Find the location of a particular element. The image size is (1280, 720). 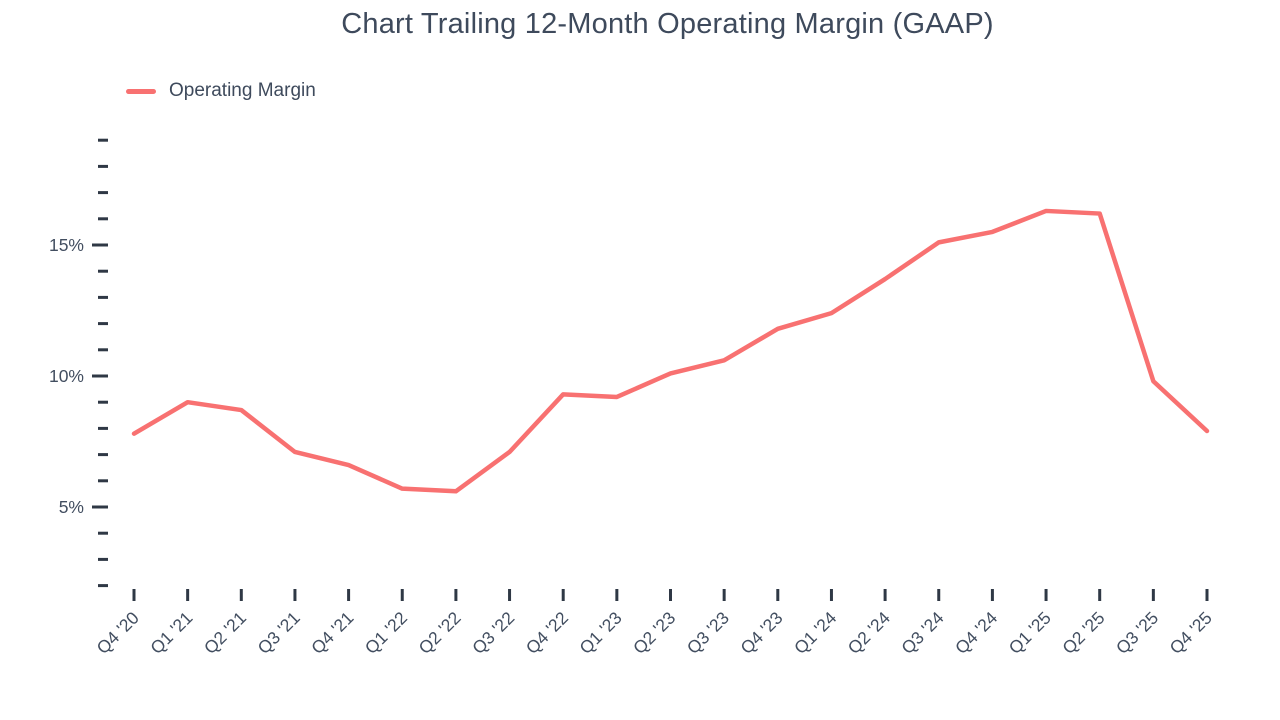

legend: Operating Margin is located at coordinates (221, 91).